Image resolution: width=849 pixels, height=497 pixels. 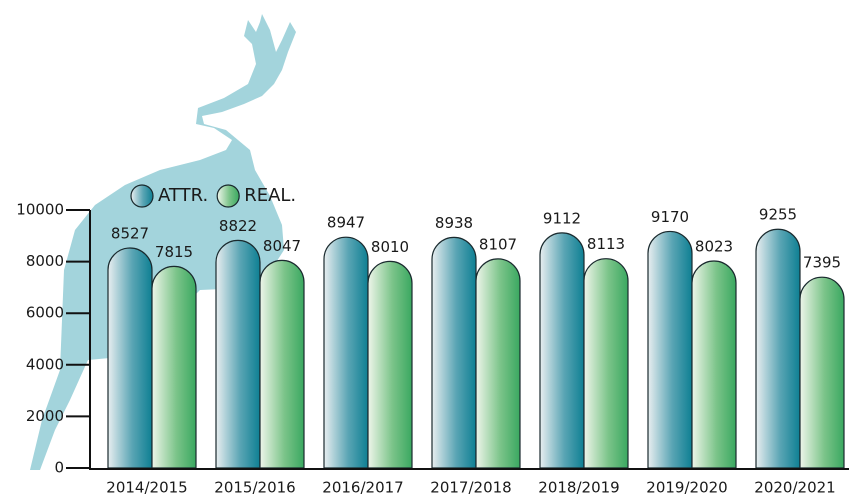 What do you see at coordinates (45, 364) in the screenshot?
I see `y-tick-label: 4000` at bounding box center [45, 364].